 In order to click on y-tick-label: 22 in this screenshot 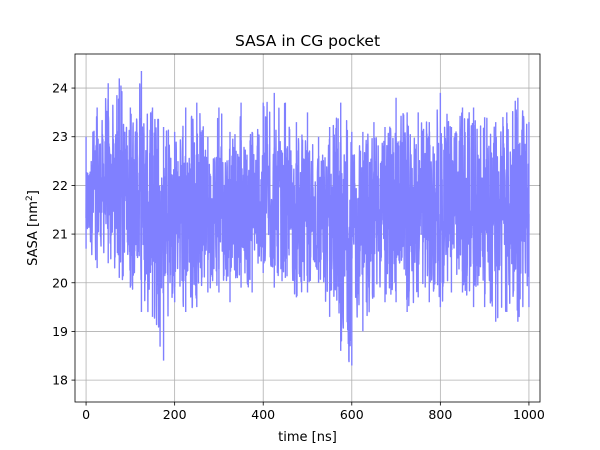, I will do `click(60, 185)`.